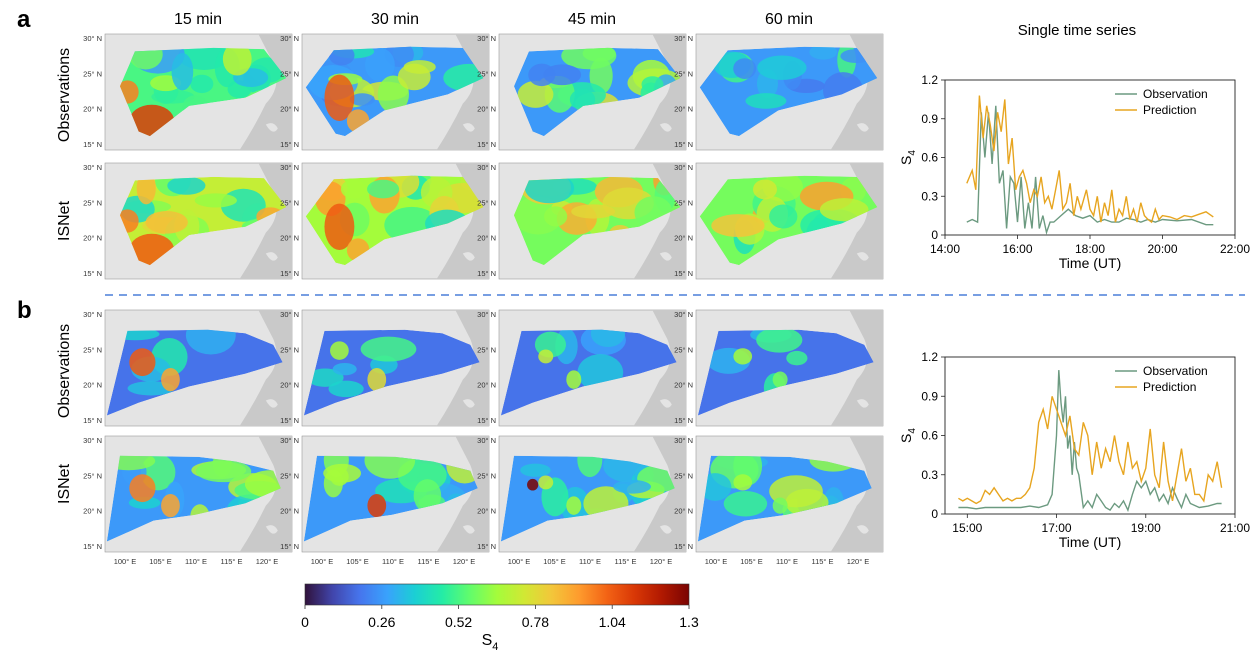 The image size is (1255, 658). What do you see at coordinates (945, 249) in the screenshot?
I see `x-tick-label: 14:00` at bounding box center [945, 249].